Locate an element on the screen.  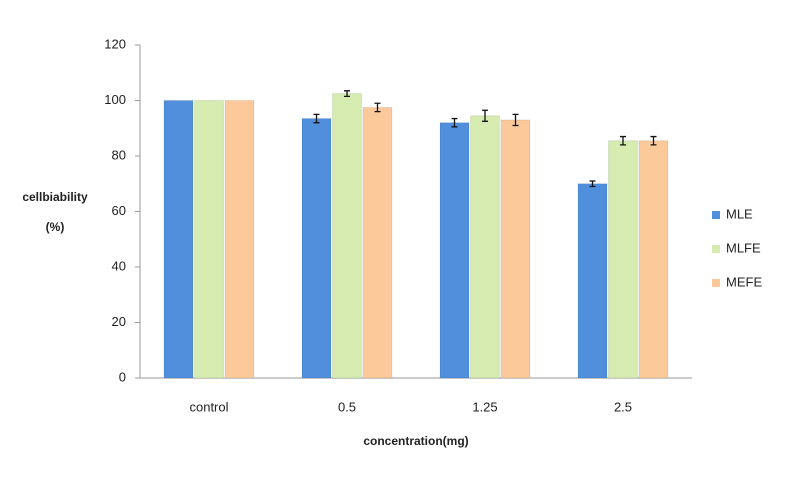
y-axis-title: cellbiability is located at coordinates (55, 197).